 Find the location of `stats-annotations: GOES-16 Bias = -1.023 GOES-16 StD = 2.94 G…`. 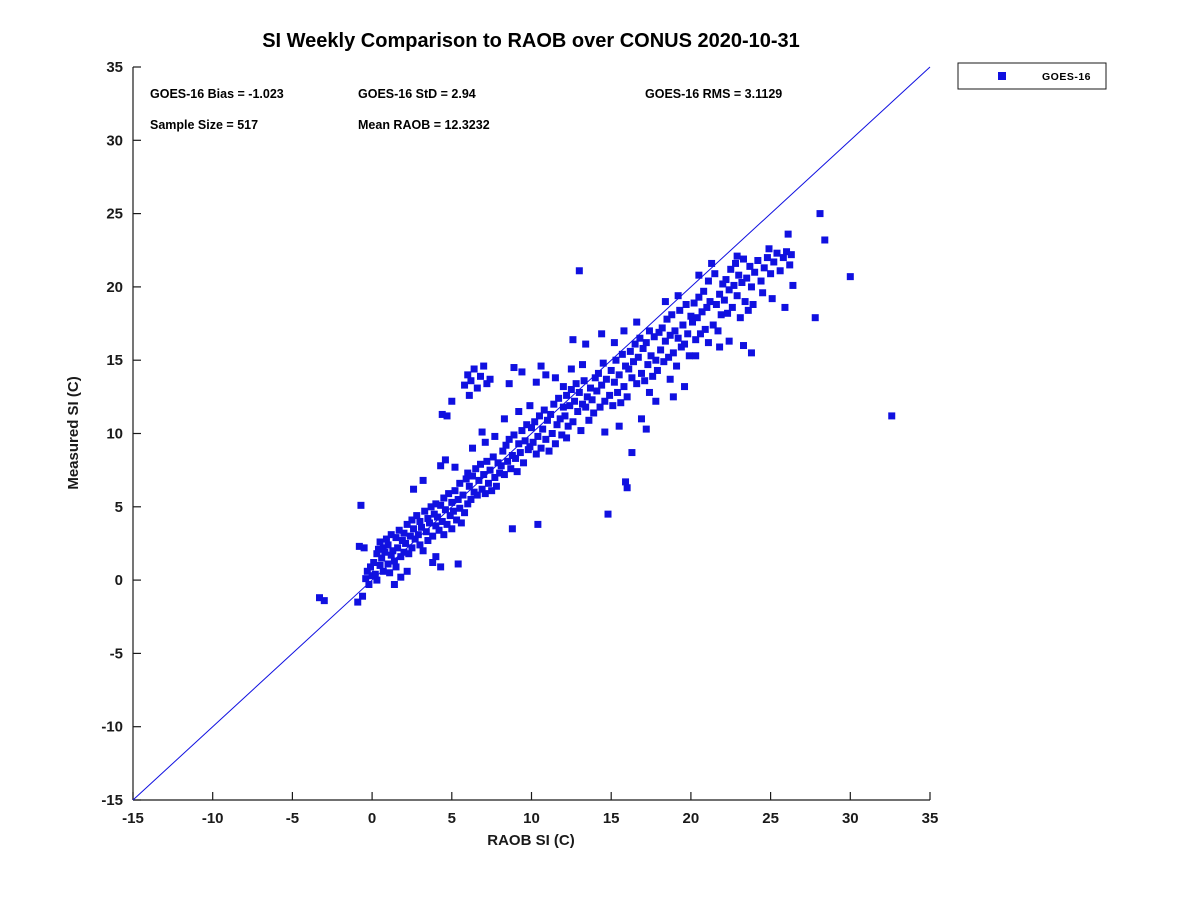

stats-annotations: GOES-16 Bias = -1.023 GOES-16 StD = 2.94 G… is located at coordinates (466, 109).